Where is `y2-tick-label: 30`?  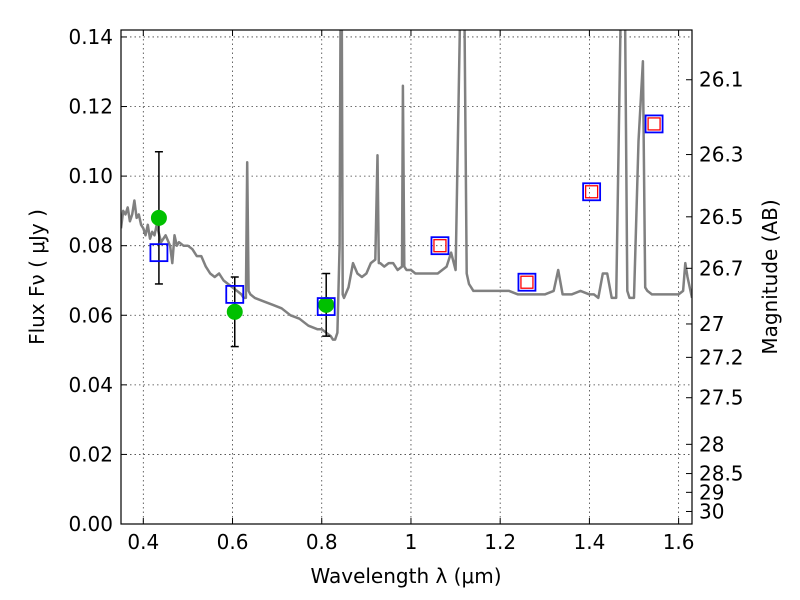
y2-tick-label: 30 is located at coordinates (711, 511).